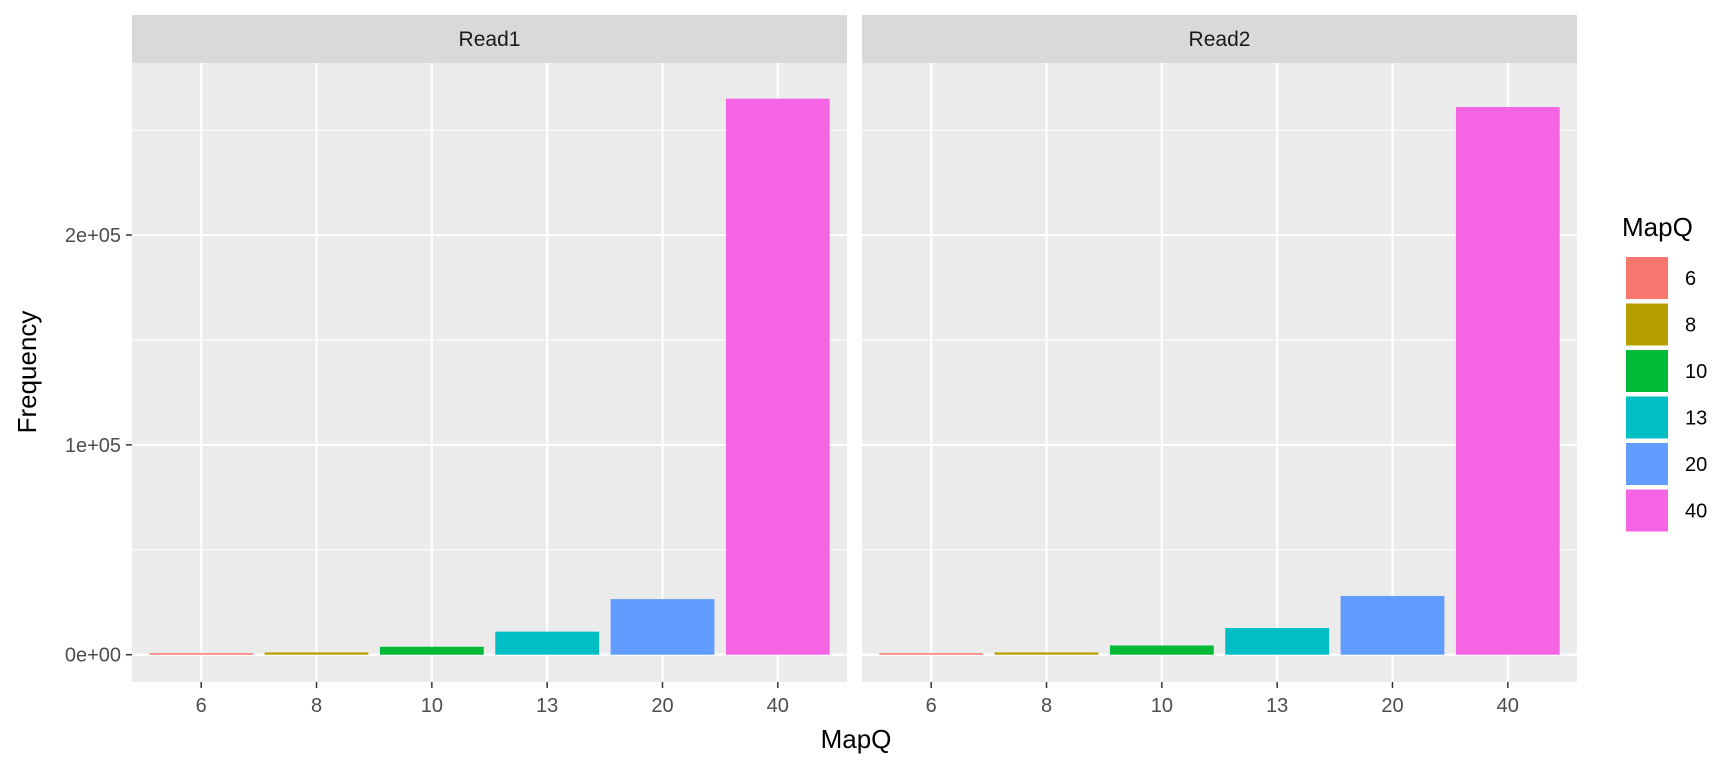 The image size is (1728, 768). What do you see at coordinates (1696, 372) in the screenshot?
I see `legend-label: 10` at bounding box center [1696, 372].